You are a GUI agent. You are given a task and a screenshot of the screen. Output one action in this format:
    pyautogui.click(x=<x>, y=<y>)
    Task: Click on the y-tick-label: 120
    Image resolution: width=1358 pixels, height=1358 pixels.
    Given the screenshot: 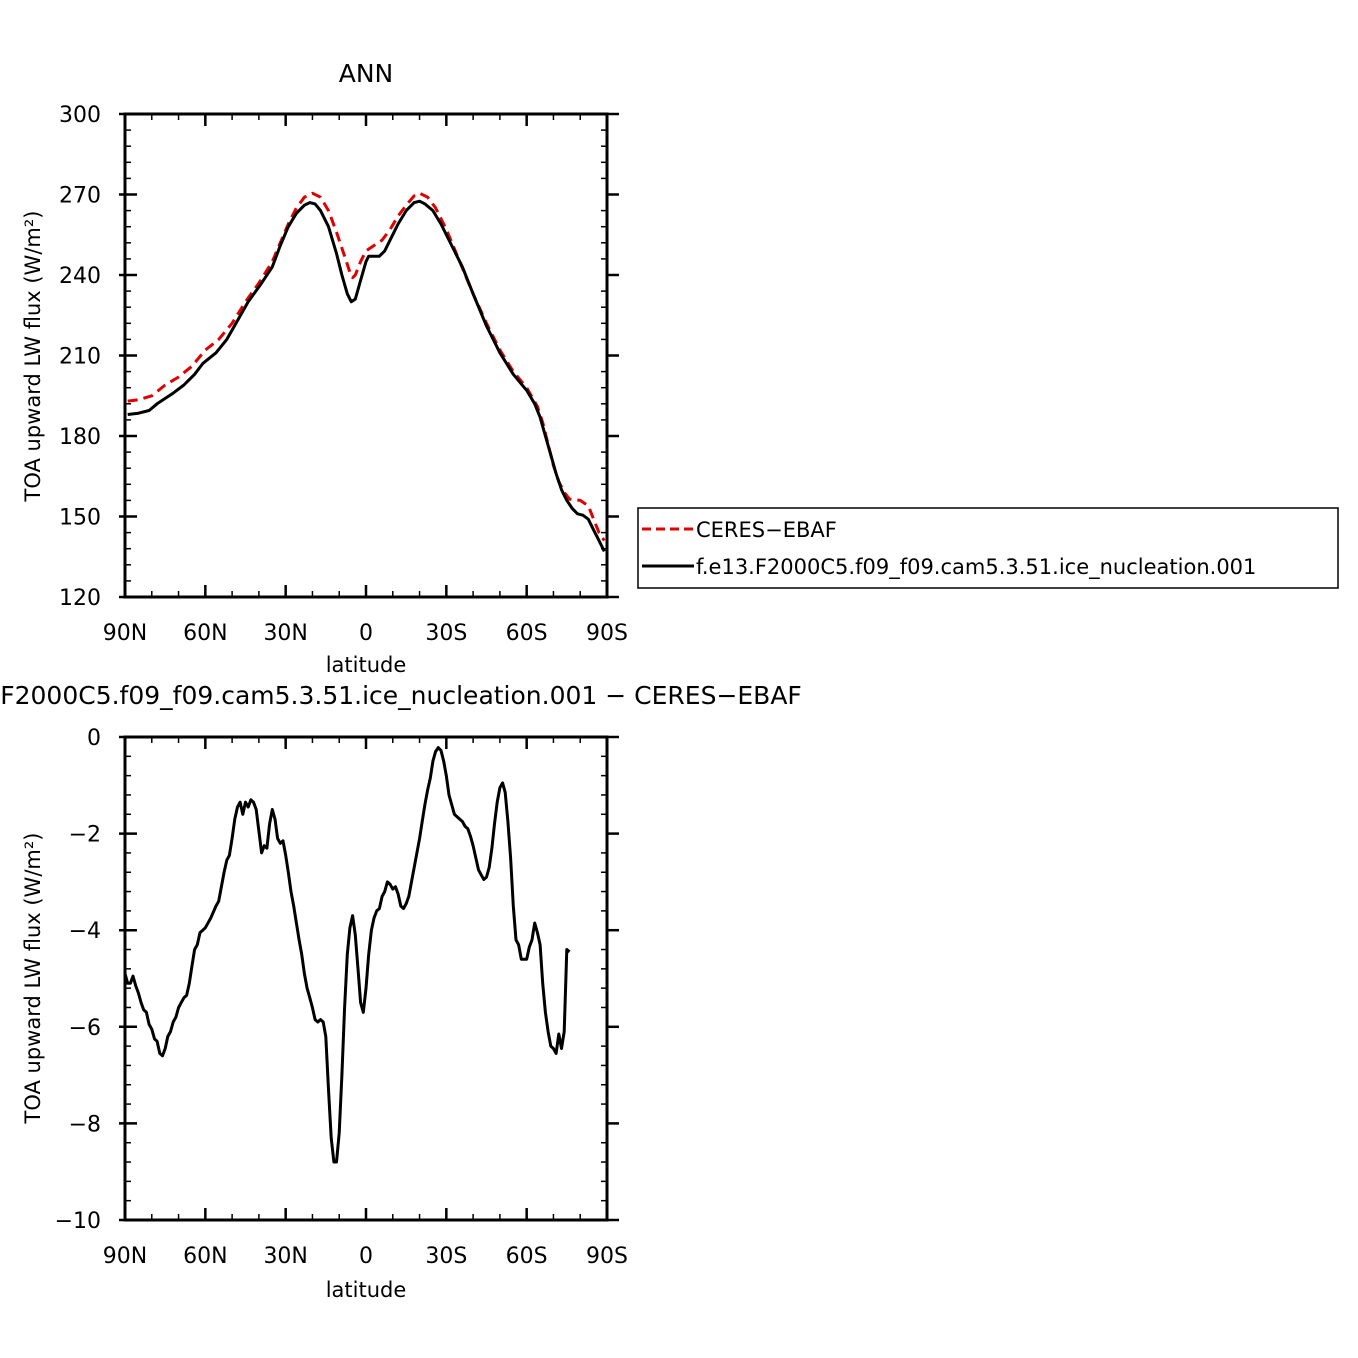 What is the action you would take?
    pyautogui.click(x=80, y=598)
    